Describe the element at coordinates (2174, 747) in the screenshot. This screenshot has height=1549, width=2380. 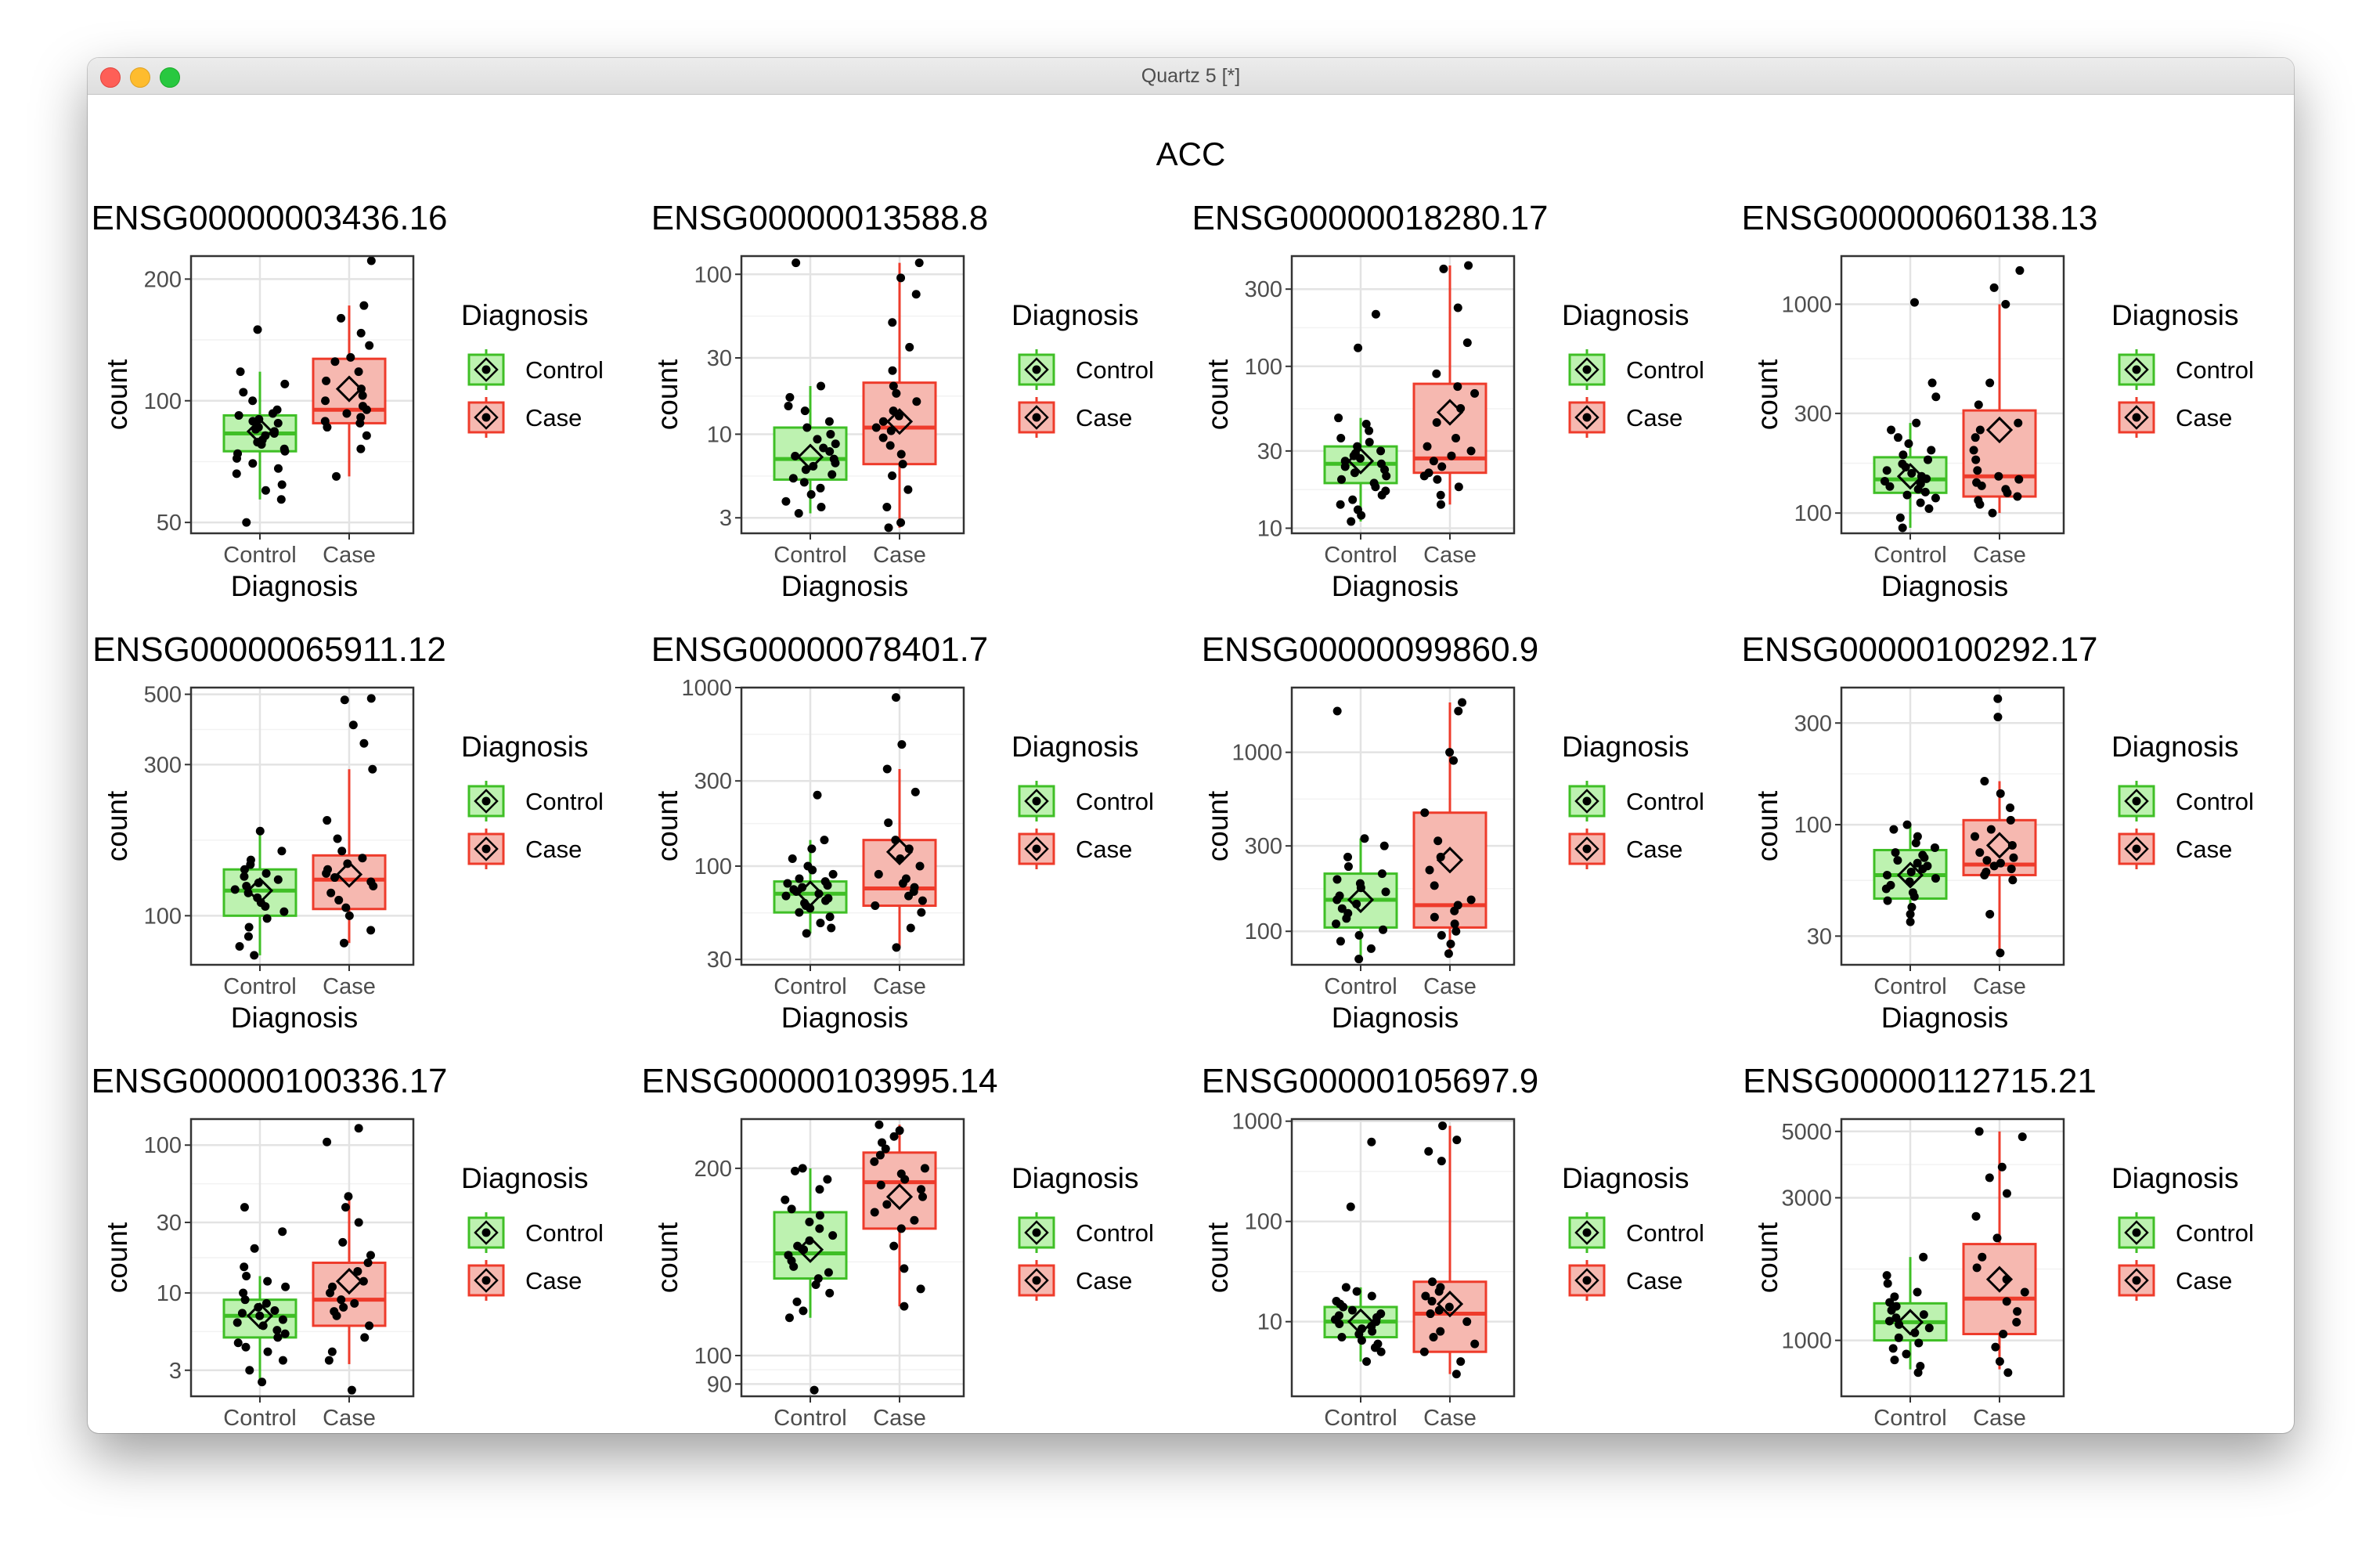
I see `legend-title: Diagnosis` at that location.